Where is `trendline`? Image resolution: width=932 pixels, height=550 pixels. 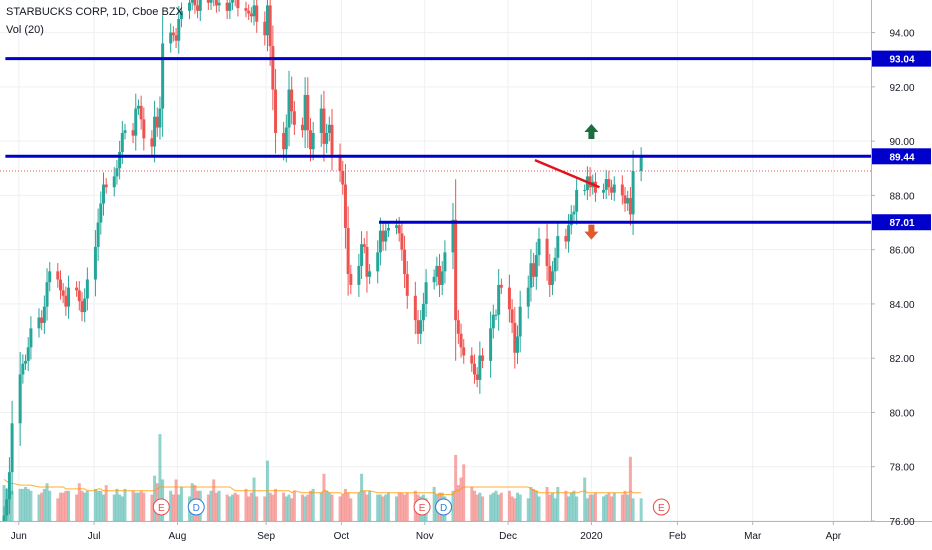 trendline is located at coordinates (567, 173).